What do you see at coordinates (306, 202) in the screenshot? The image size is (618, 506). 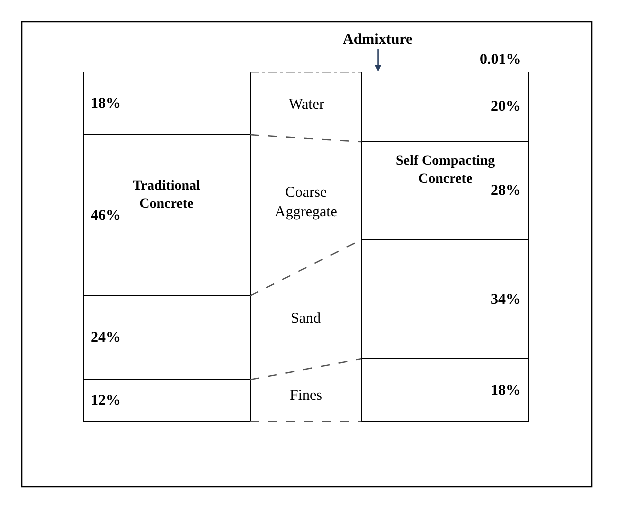 I see `series-label: Coarse Aggregate` at bounding box center [306, 202].